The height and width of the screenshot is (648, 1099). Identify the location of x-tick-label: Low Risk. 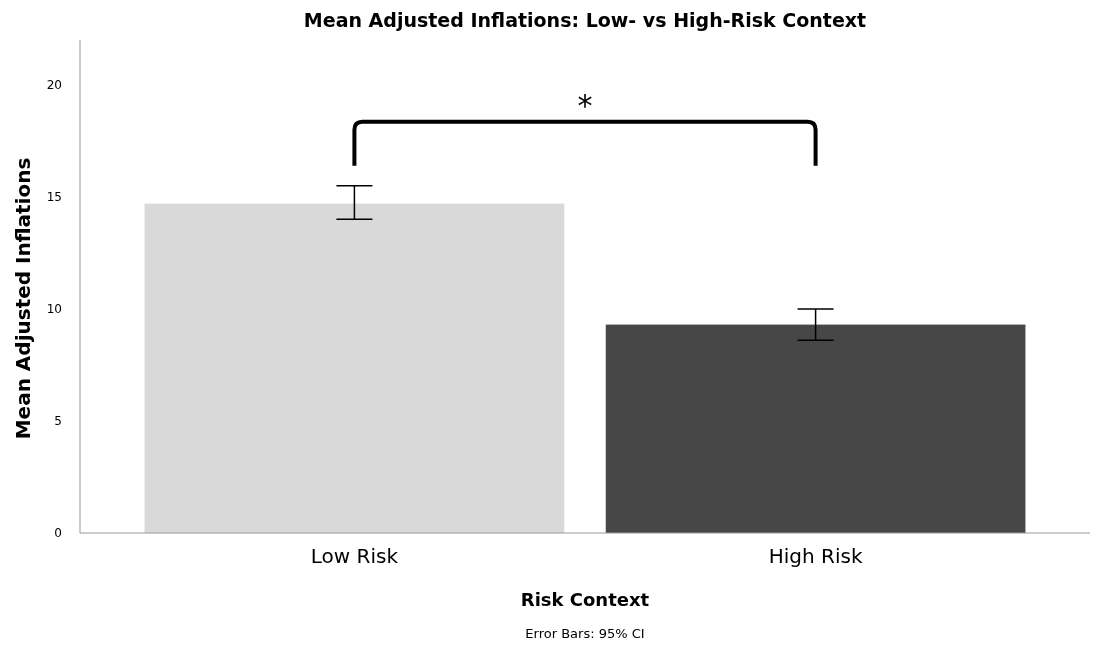
(354, 556).